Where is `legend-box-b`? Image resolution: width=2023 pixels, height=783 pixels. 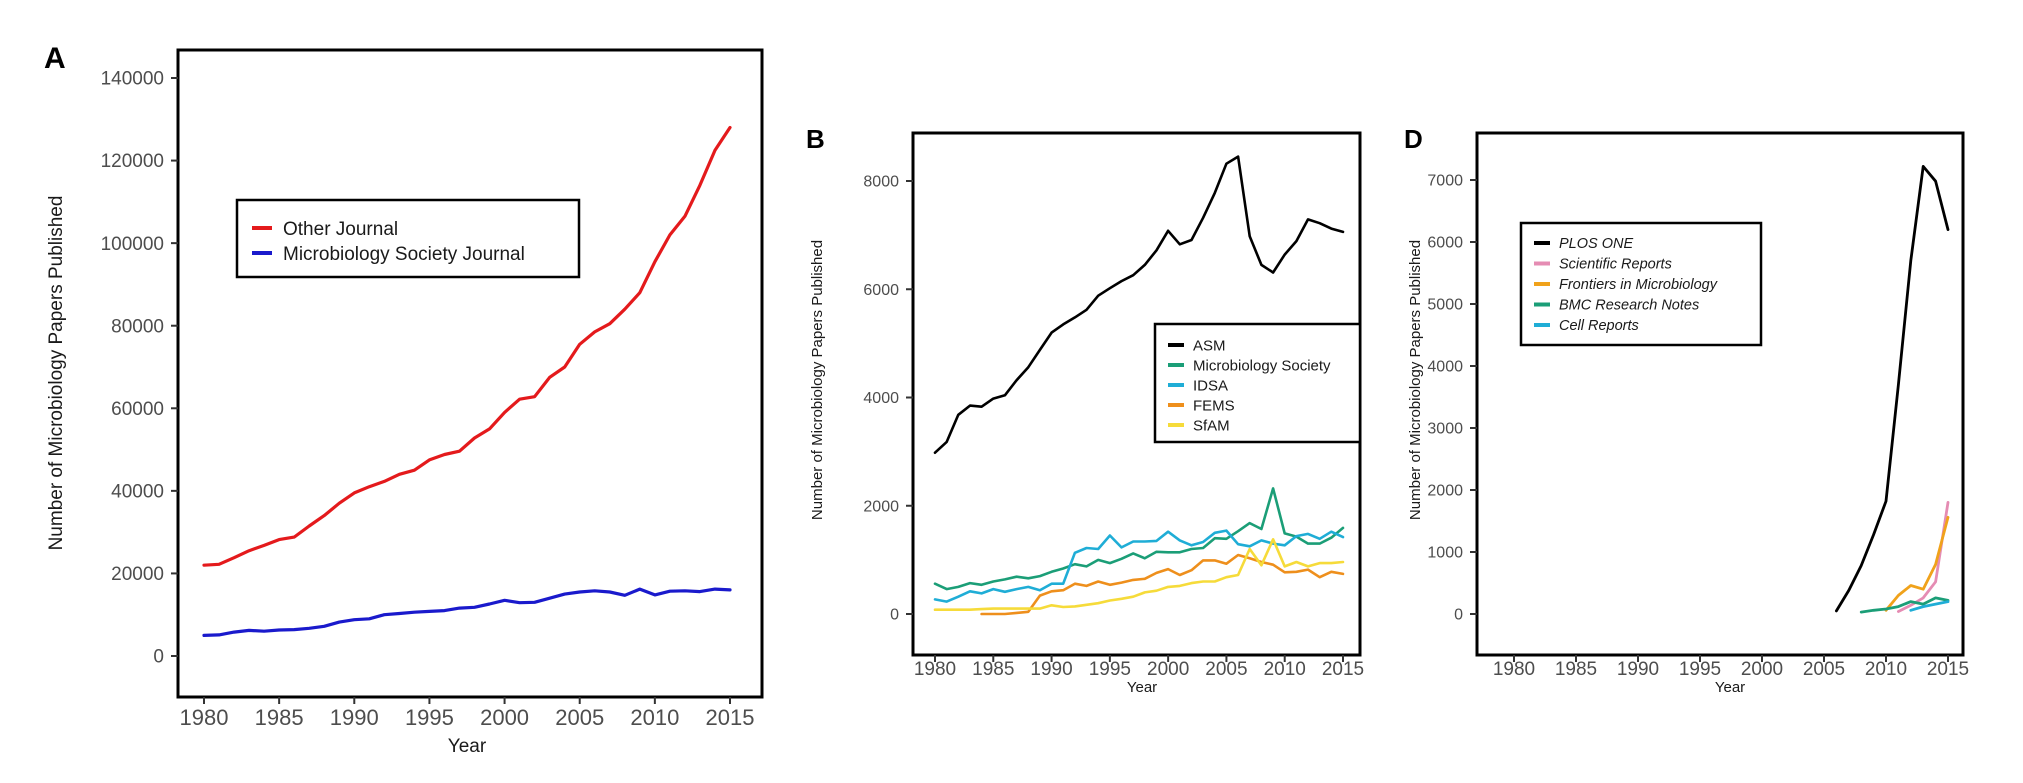
legend-box-b is located at coordinates (1257, 383).